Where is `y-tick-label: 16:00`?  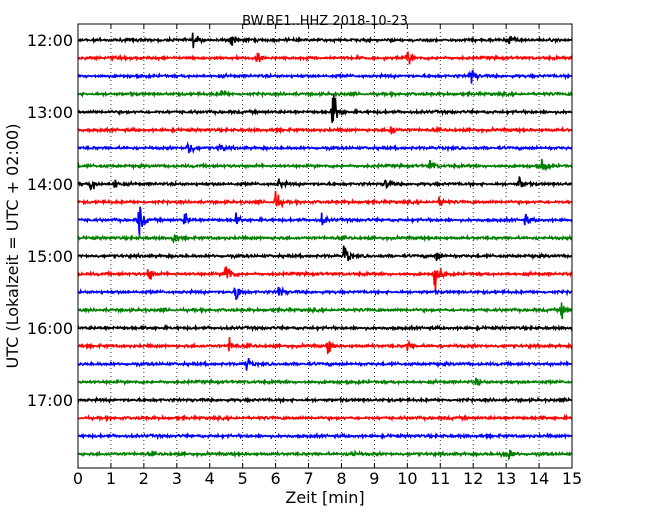 y-tick-label: 16:00 is located at coordinates (50, 328).